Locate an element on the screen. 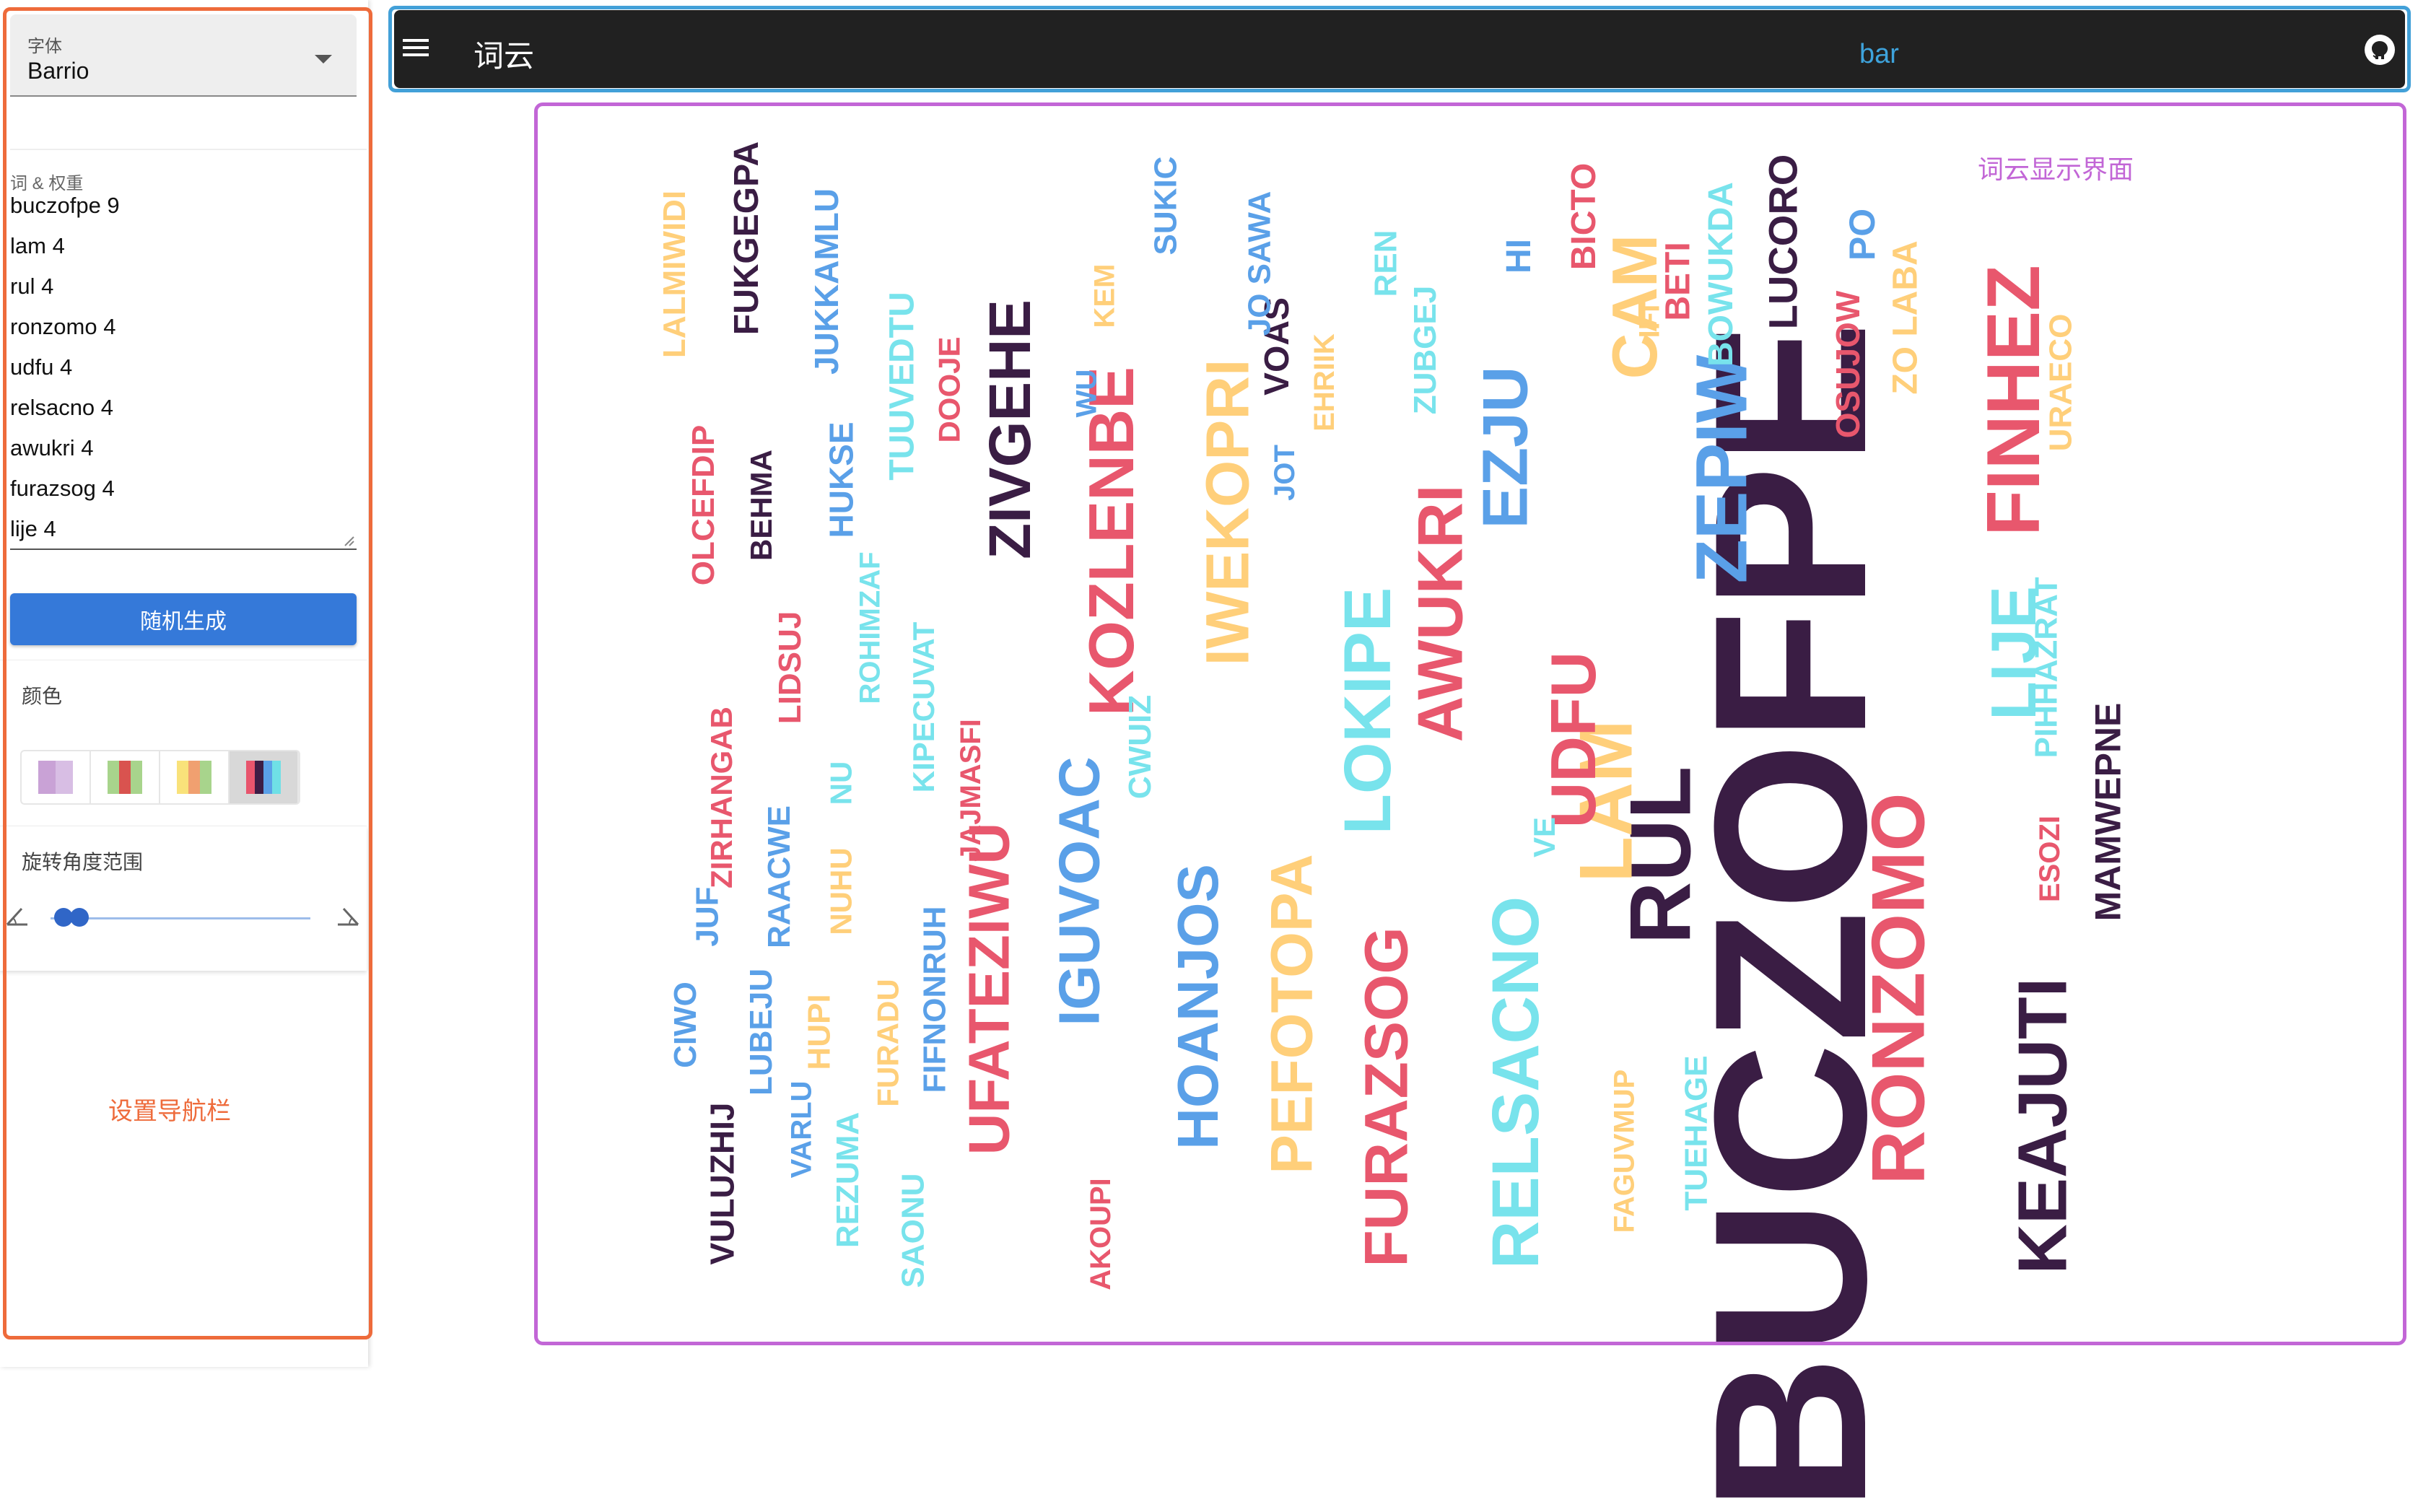 The width and height of the screenshot is (2418, 1512). github-icon is located at coordinates (2380, 49).